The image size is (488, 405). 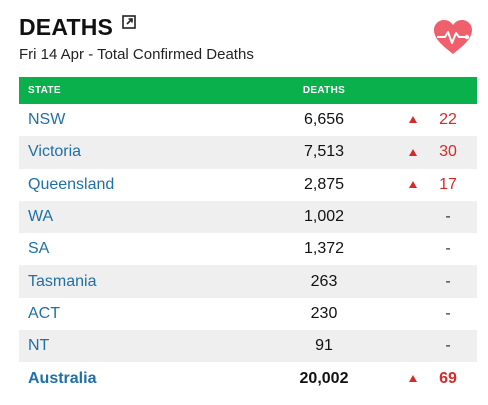 What do you see at coordinates (248, 314) in the screenshot?
I see `table-row: ACT 230 -` at bounding box center [248, 314].